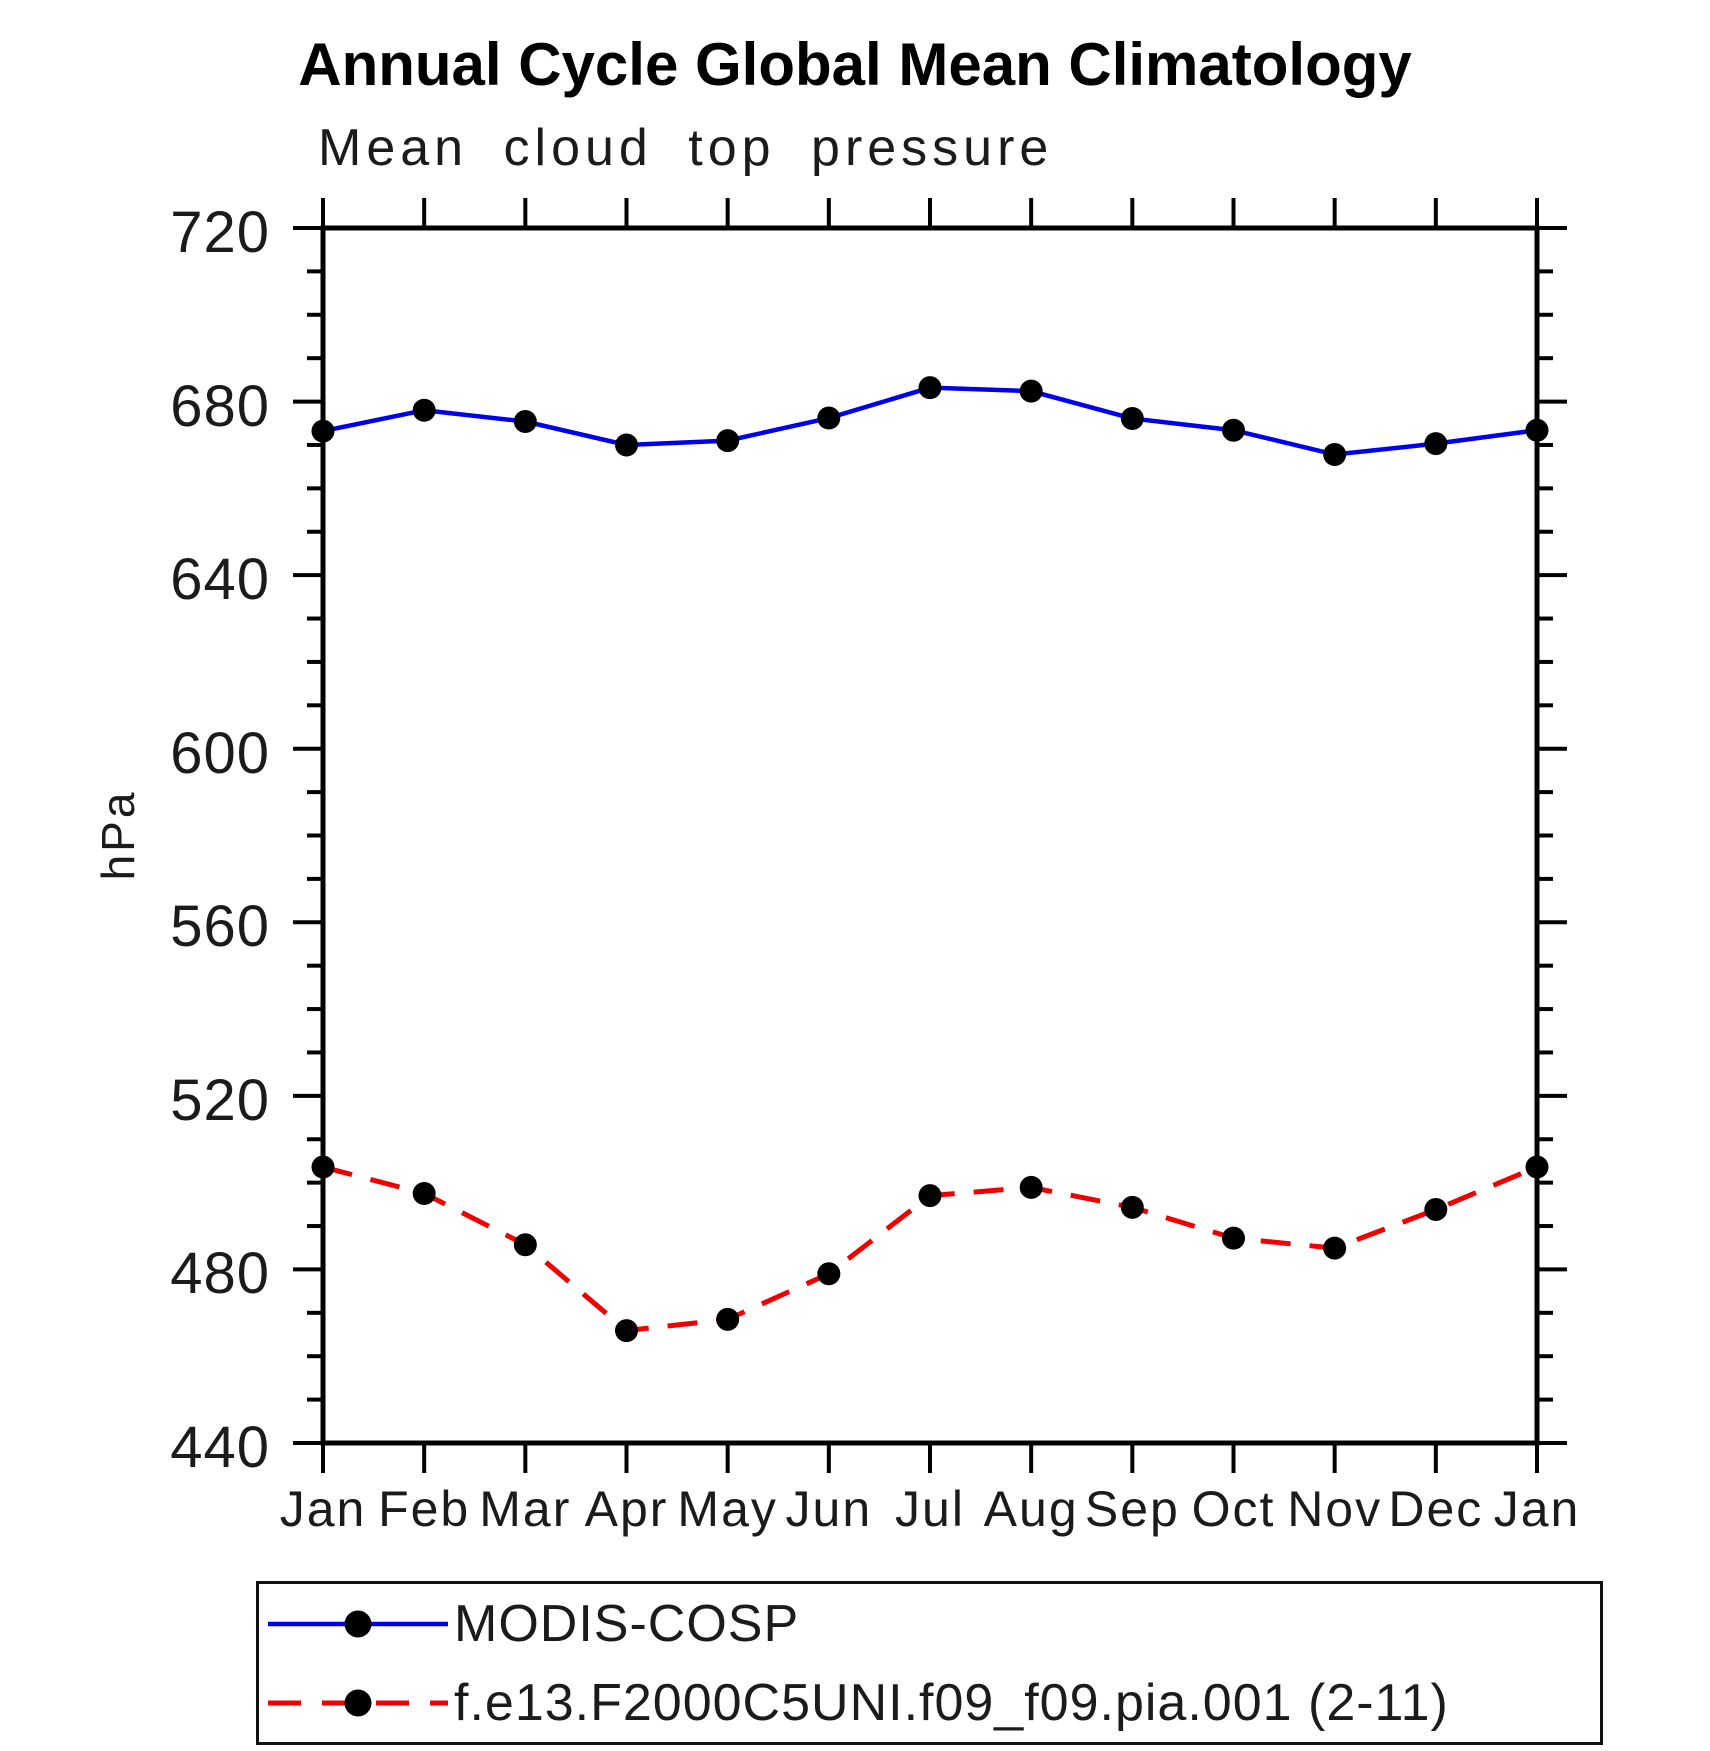 This screenshot has width=1710, height=1751. I want to click on y-tick-label-440: 440, so click(220, 1447).